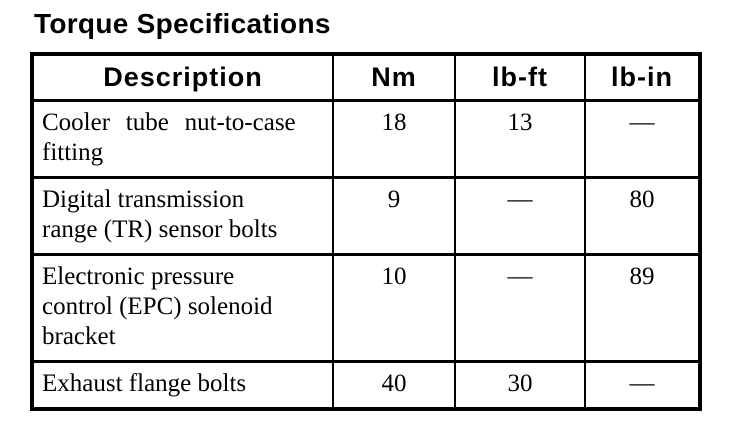  Describe the element at coordinates (394, 139) in the screenshot. I see `nm-value-cell: 18` at that location.